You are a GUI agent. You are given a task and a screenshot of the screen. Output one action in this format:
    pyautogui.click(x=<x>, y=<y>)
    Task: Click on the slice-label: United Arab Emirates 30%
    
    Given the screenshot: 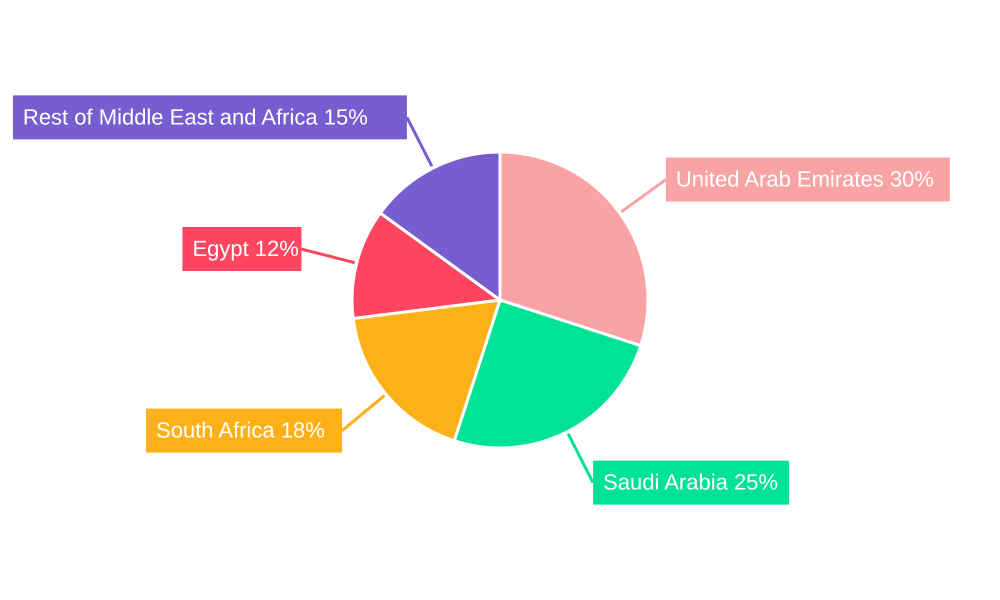 What is the action you would take?
    pyautogui.click(x=805, y=179)
    